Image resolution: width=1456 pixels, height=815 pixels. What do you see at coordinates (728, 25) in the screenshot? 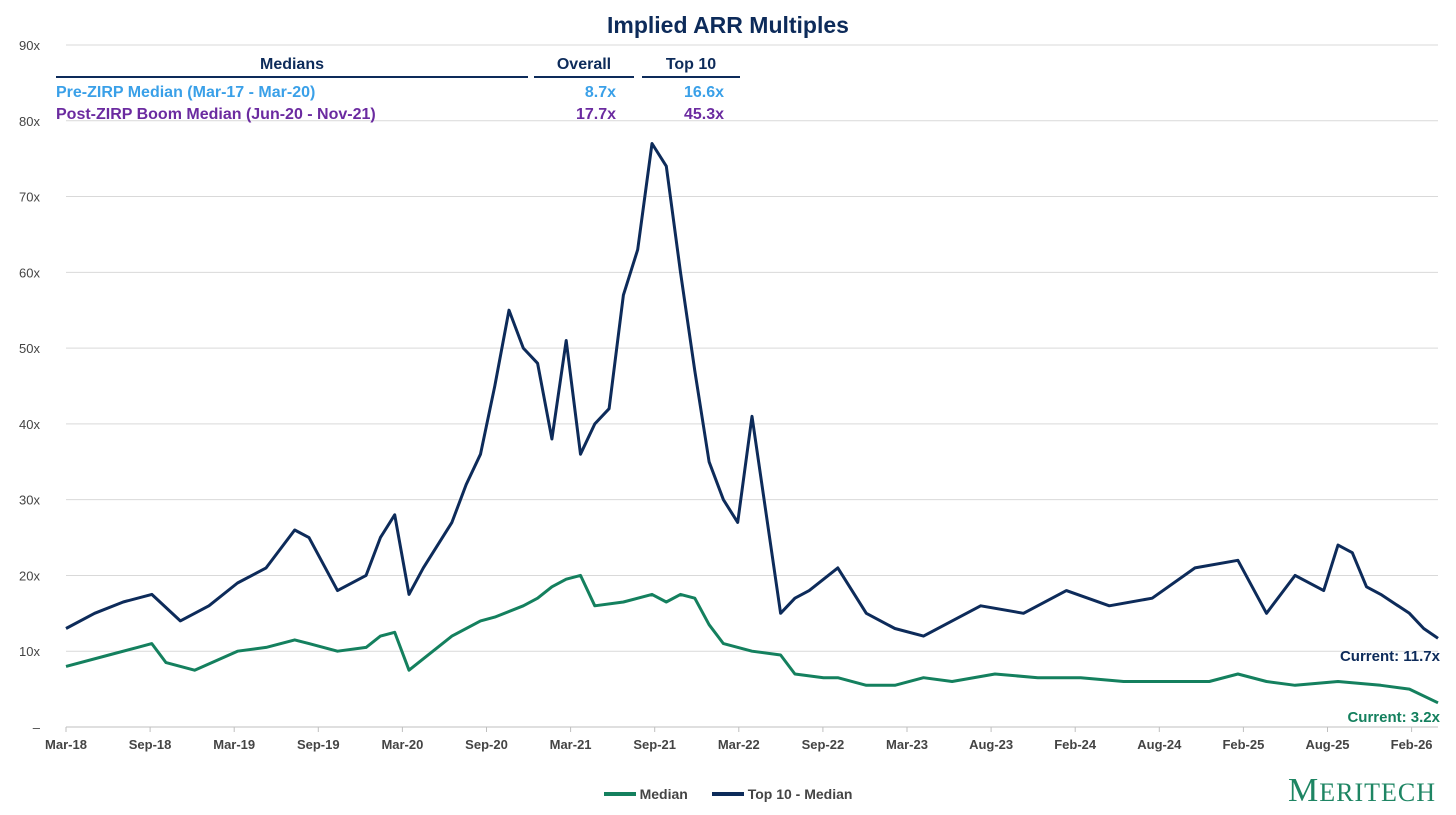
I see `chart-title: Implied ARR Multiples` at bounding box center [728, 25].